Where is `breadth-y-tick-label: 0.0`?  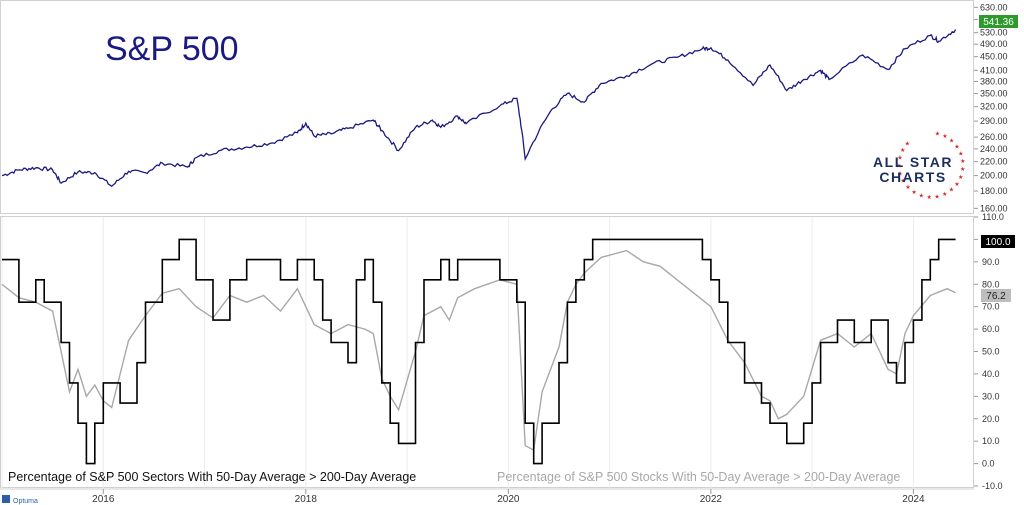 breadth-y-tick-label: 0.0 is located at coordinates (988, 464).